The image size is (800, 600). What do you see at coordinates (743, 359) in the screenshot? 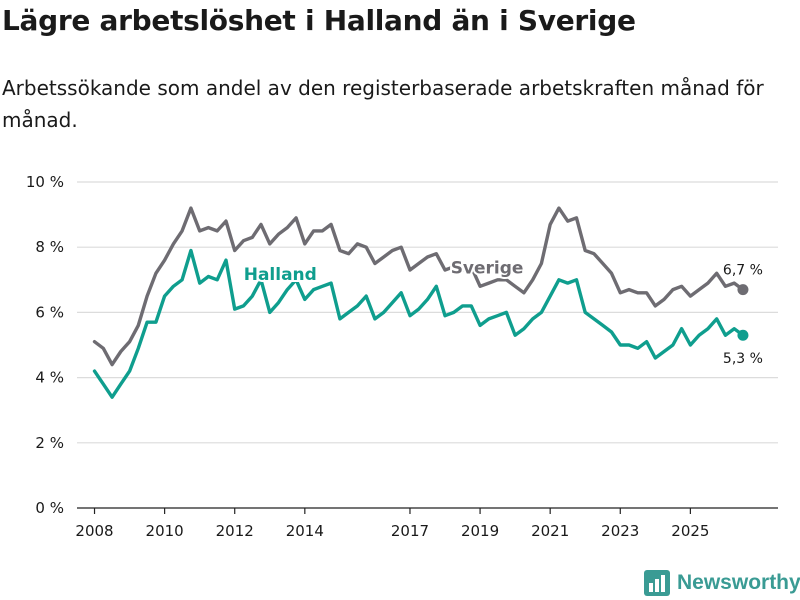
I see `end-value-label-halland: 5,3 %` at bounding box center [743, 359].